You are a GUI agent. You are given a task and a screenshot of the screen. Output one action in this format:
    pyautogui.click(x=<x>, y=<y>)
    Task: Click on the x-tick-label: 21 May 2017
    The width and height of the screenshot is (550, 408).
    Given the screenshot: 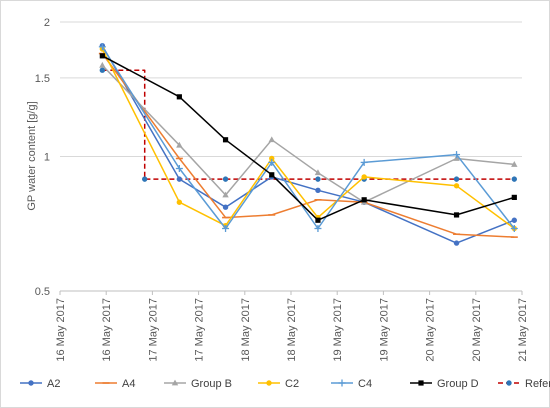 What is the action you would take?
    pyautogui.click(x=523, y=330)
    